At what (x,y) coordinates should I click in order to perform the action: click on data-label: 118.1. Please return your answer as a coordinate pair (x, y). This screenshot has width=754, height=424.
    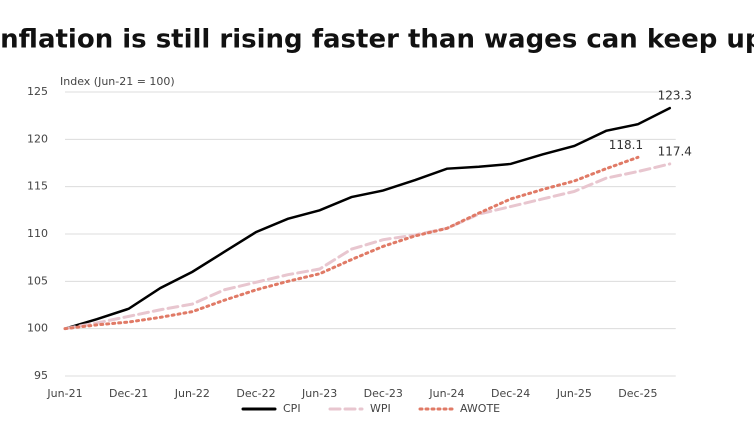
    Looking at the image, I should click on (626, 145).